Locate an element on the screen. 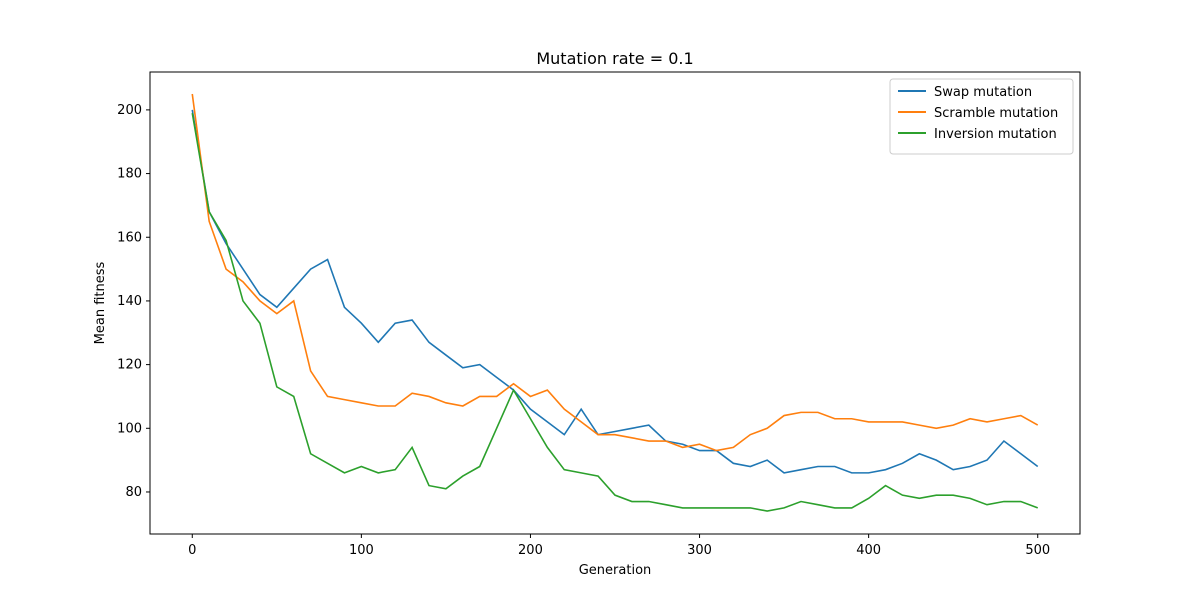  y-tick-label: 180 is located at coordinates (129, 174).